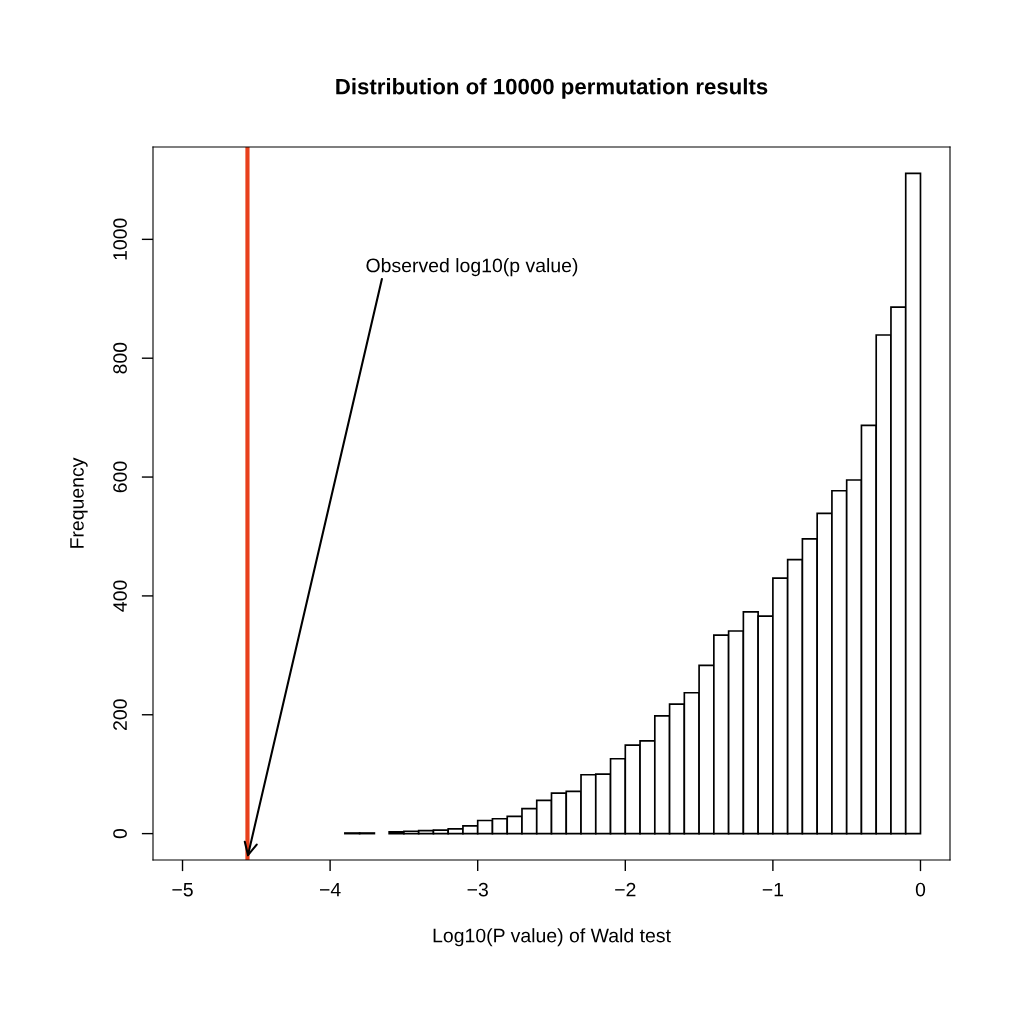 Image resolution: width=1029 pixels, height=1013 pixels. Describe the element at coordinates (330, 889) in the screenshot. I see `x-tick-label: −4` at that location.